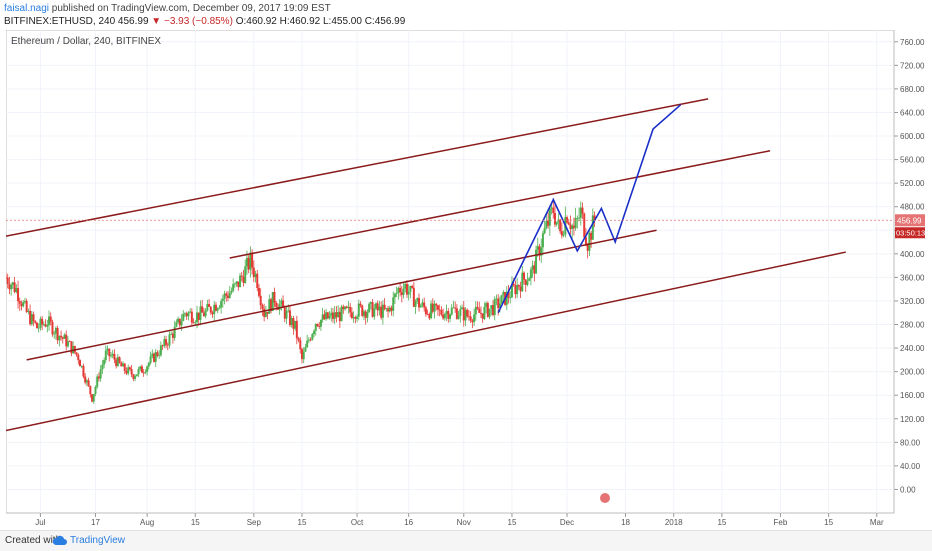 This screenshot has height=551, width=932. Describe the element at coordinates (302, 522) in the screenshot. I see `x-tick-label: 15` at that location.